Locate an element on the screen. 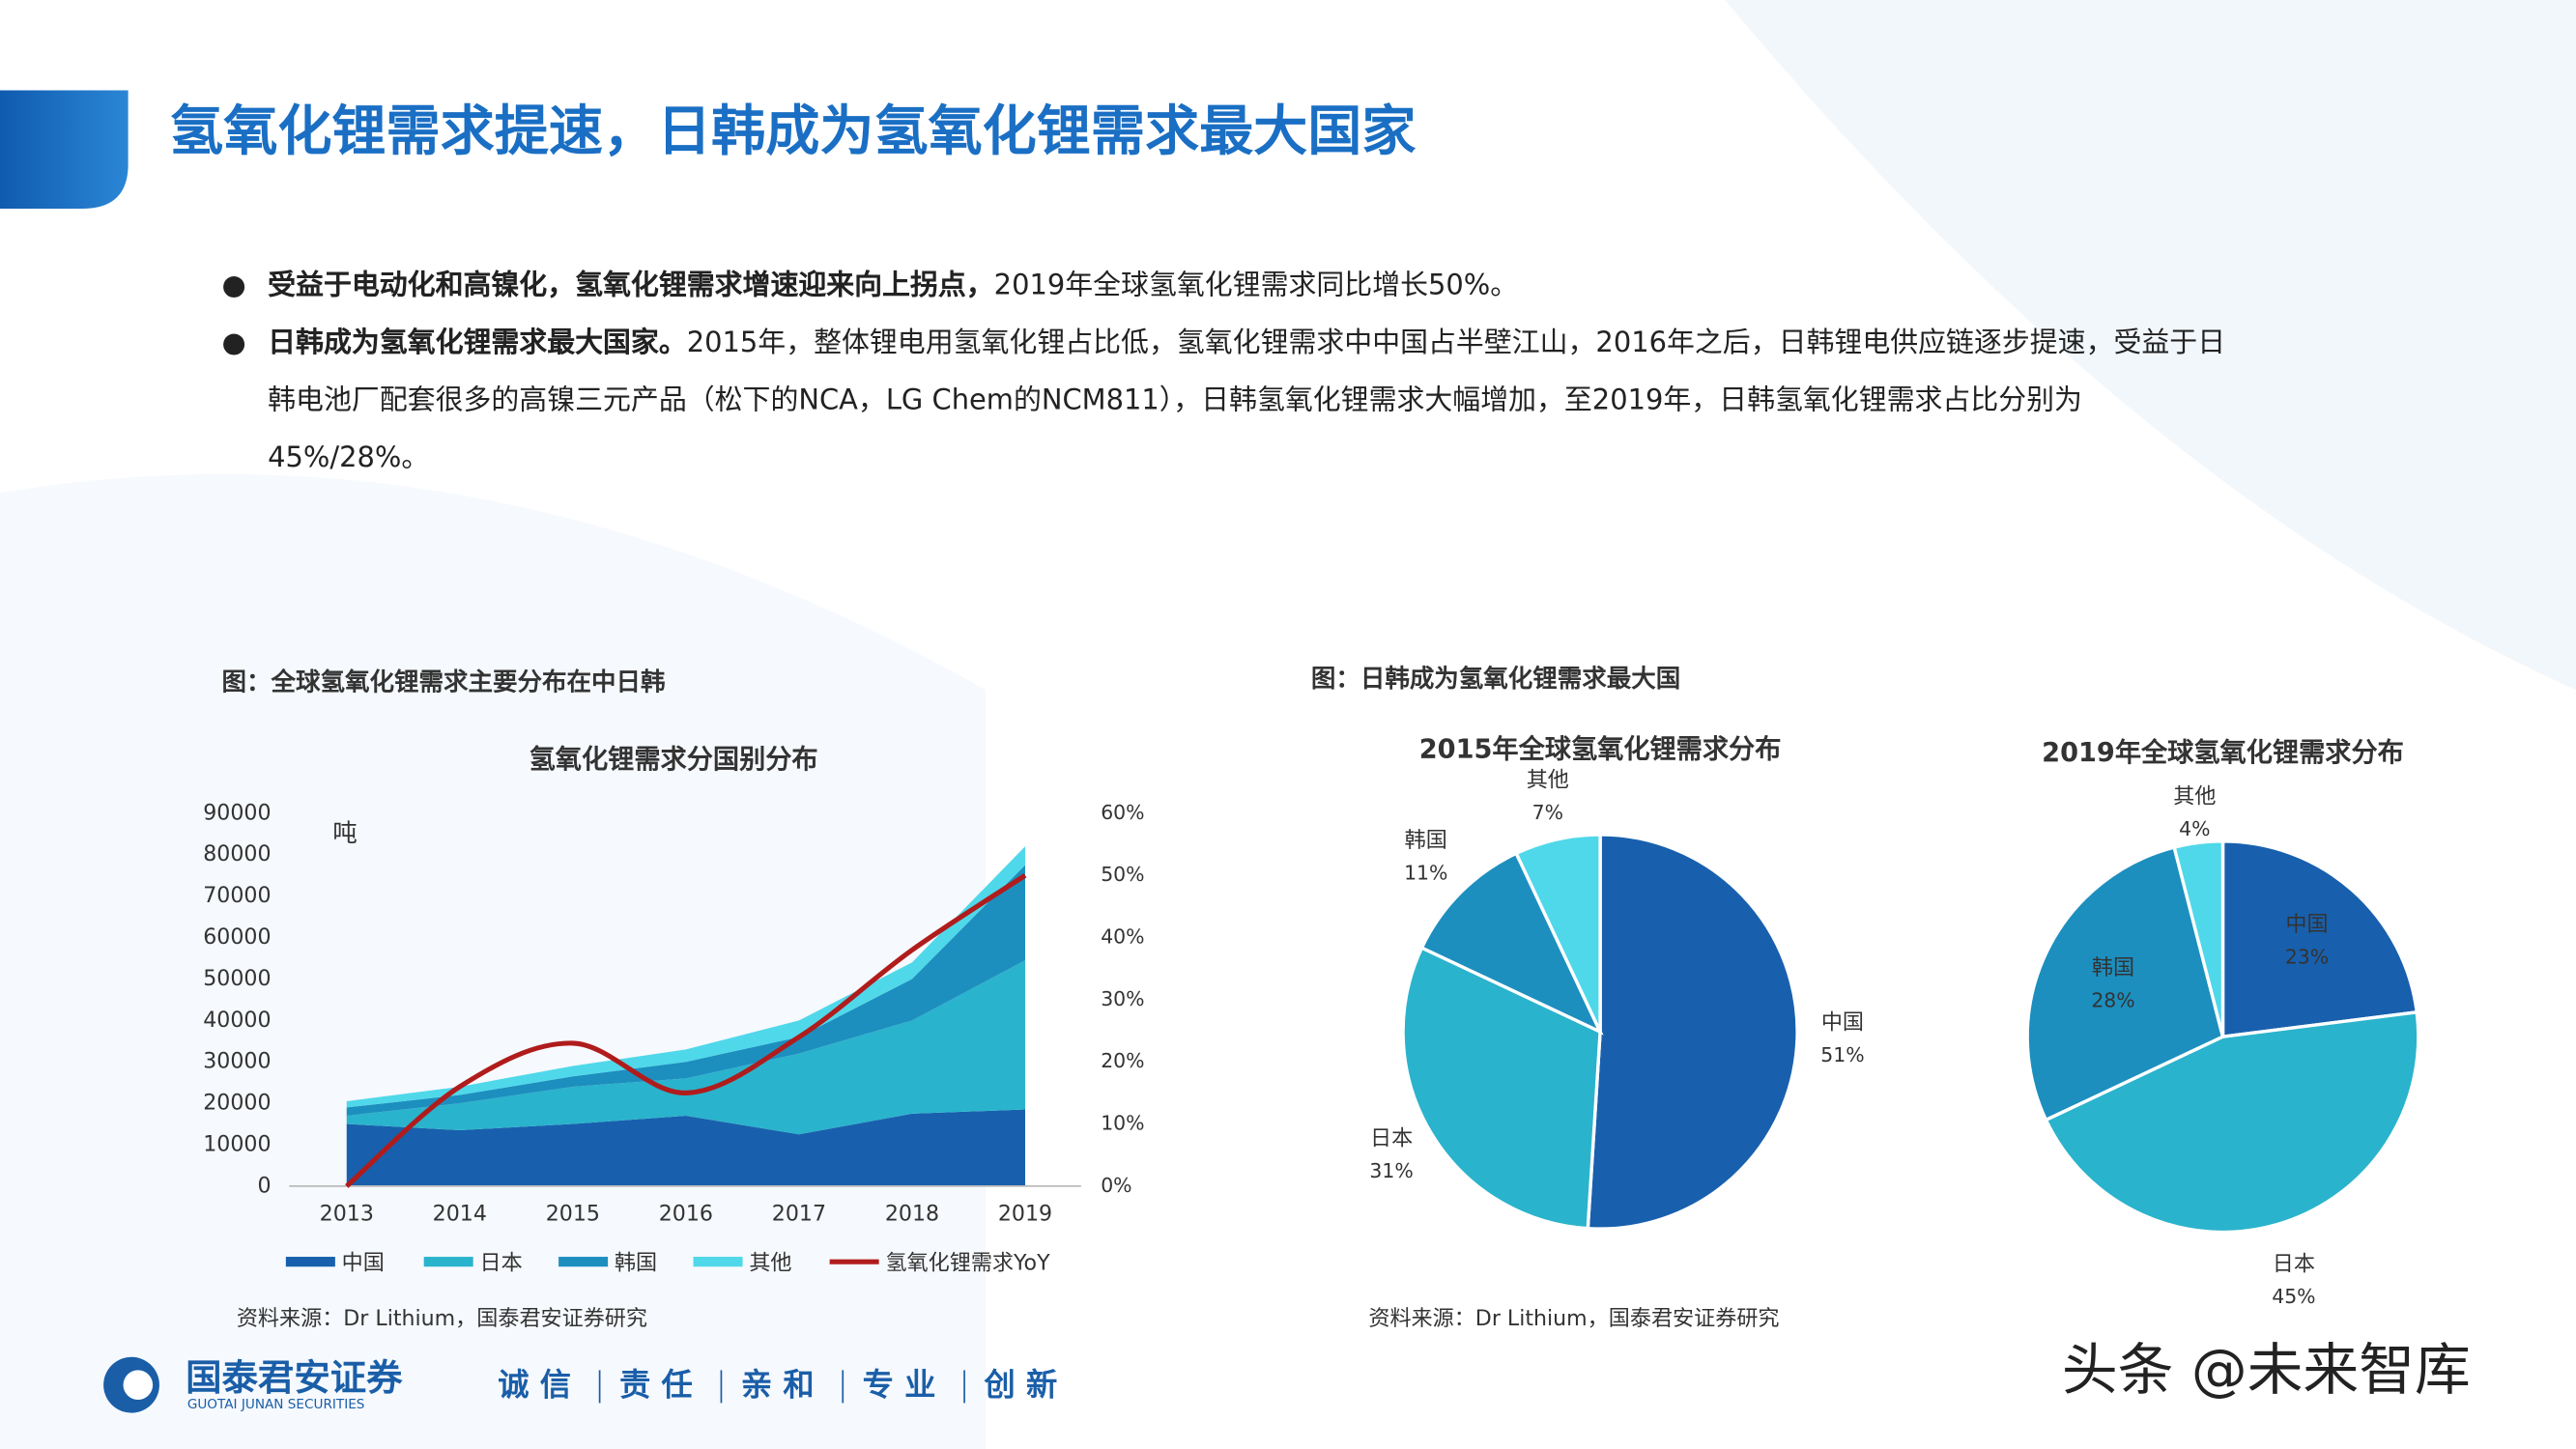 The height and width of the screenshot is (1449, 2576). slogan-word: 诚 信 is located at coordinates (535, 1384).